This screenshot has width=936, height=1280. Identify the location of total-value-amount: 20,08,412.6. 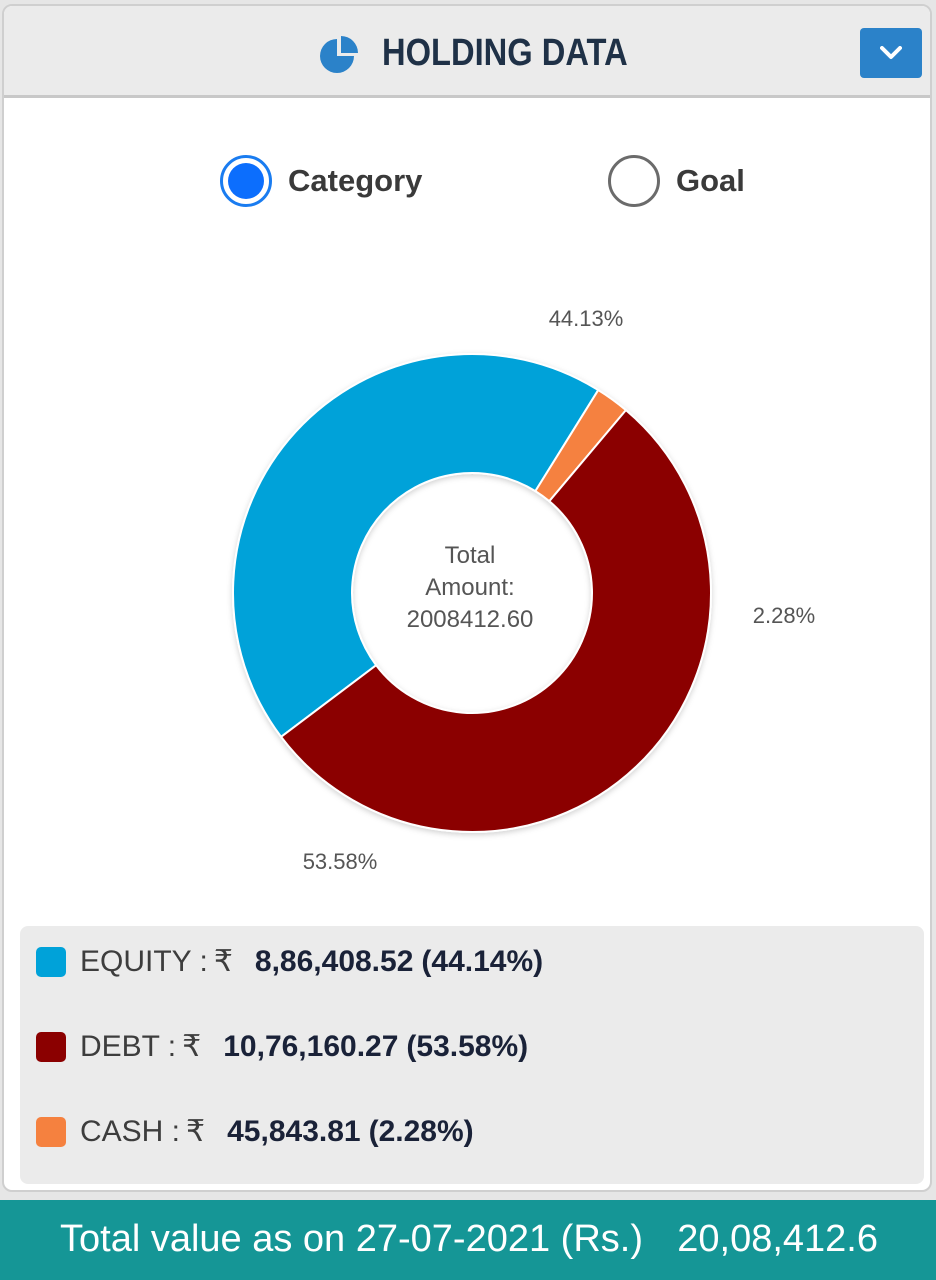
(777, 1239).